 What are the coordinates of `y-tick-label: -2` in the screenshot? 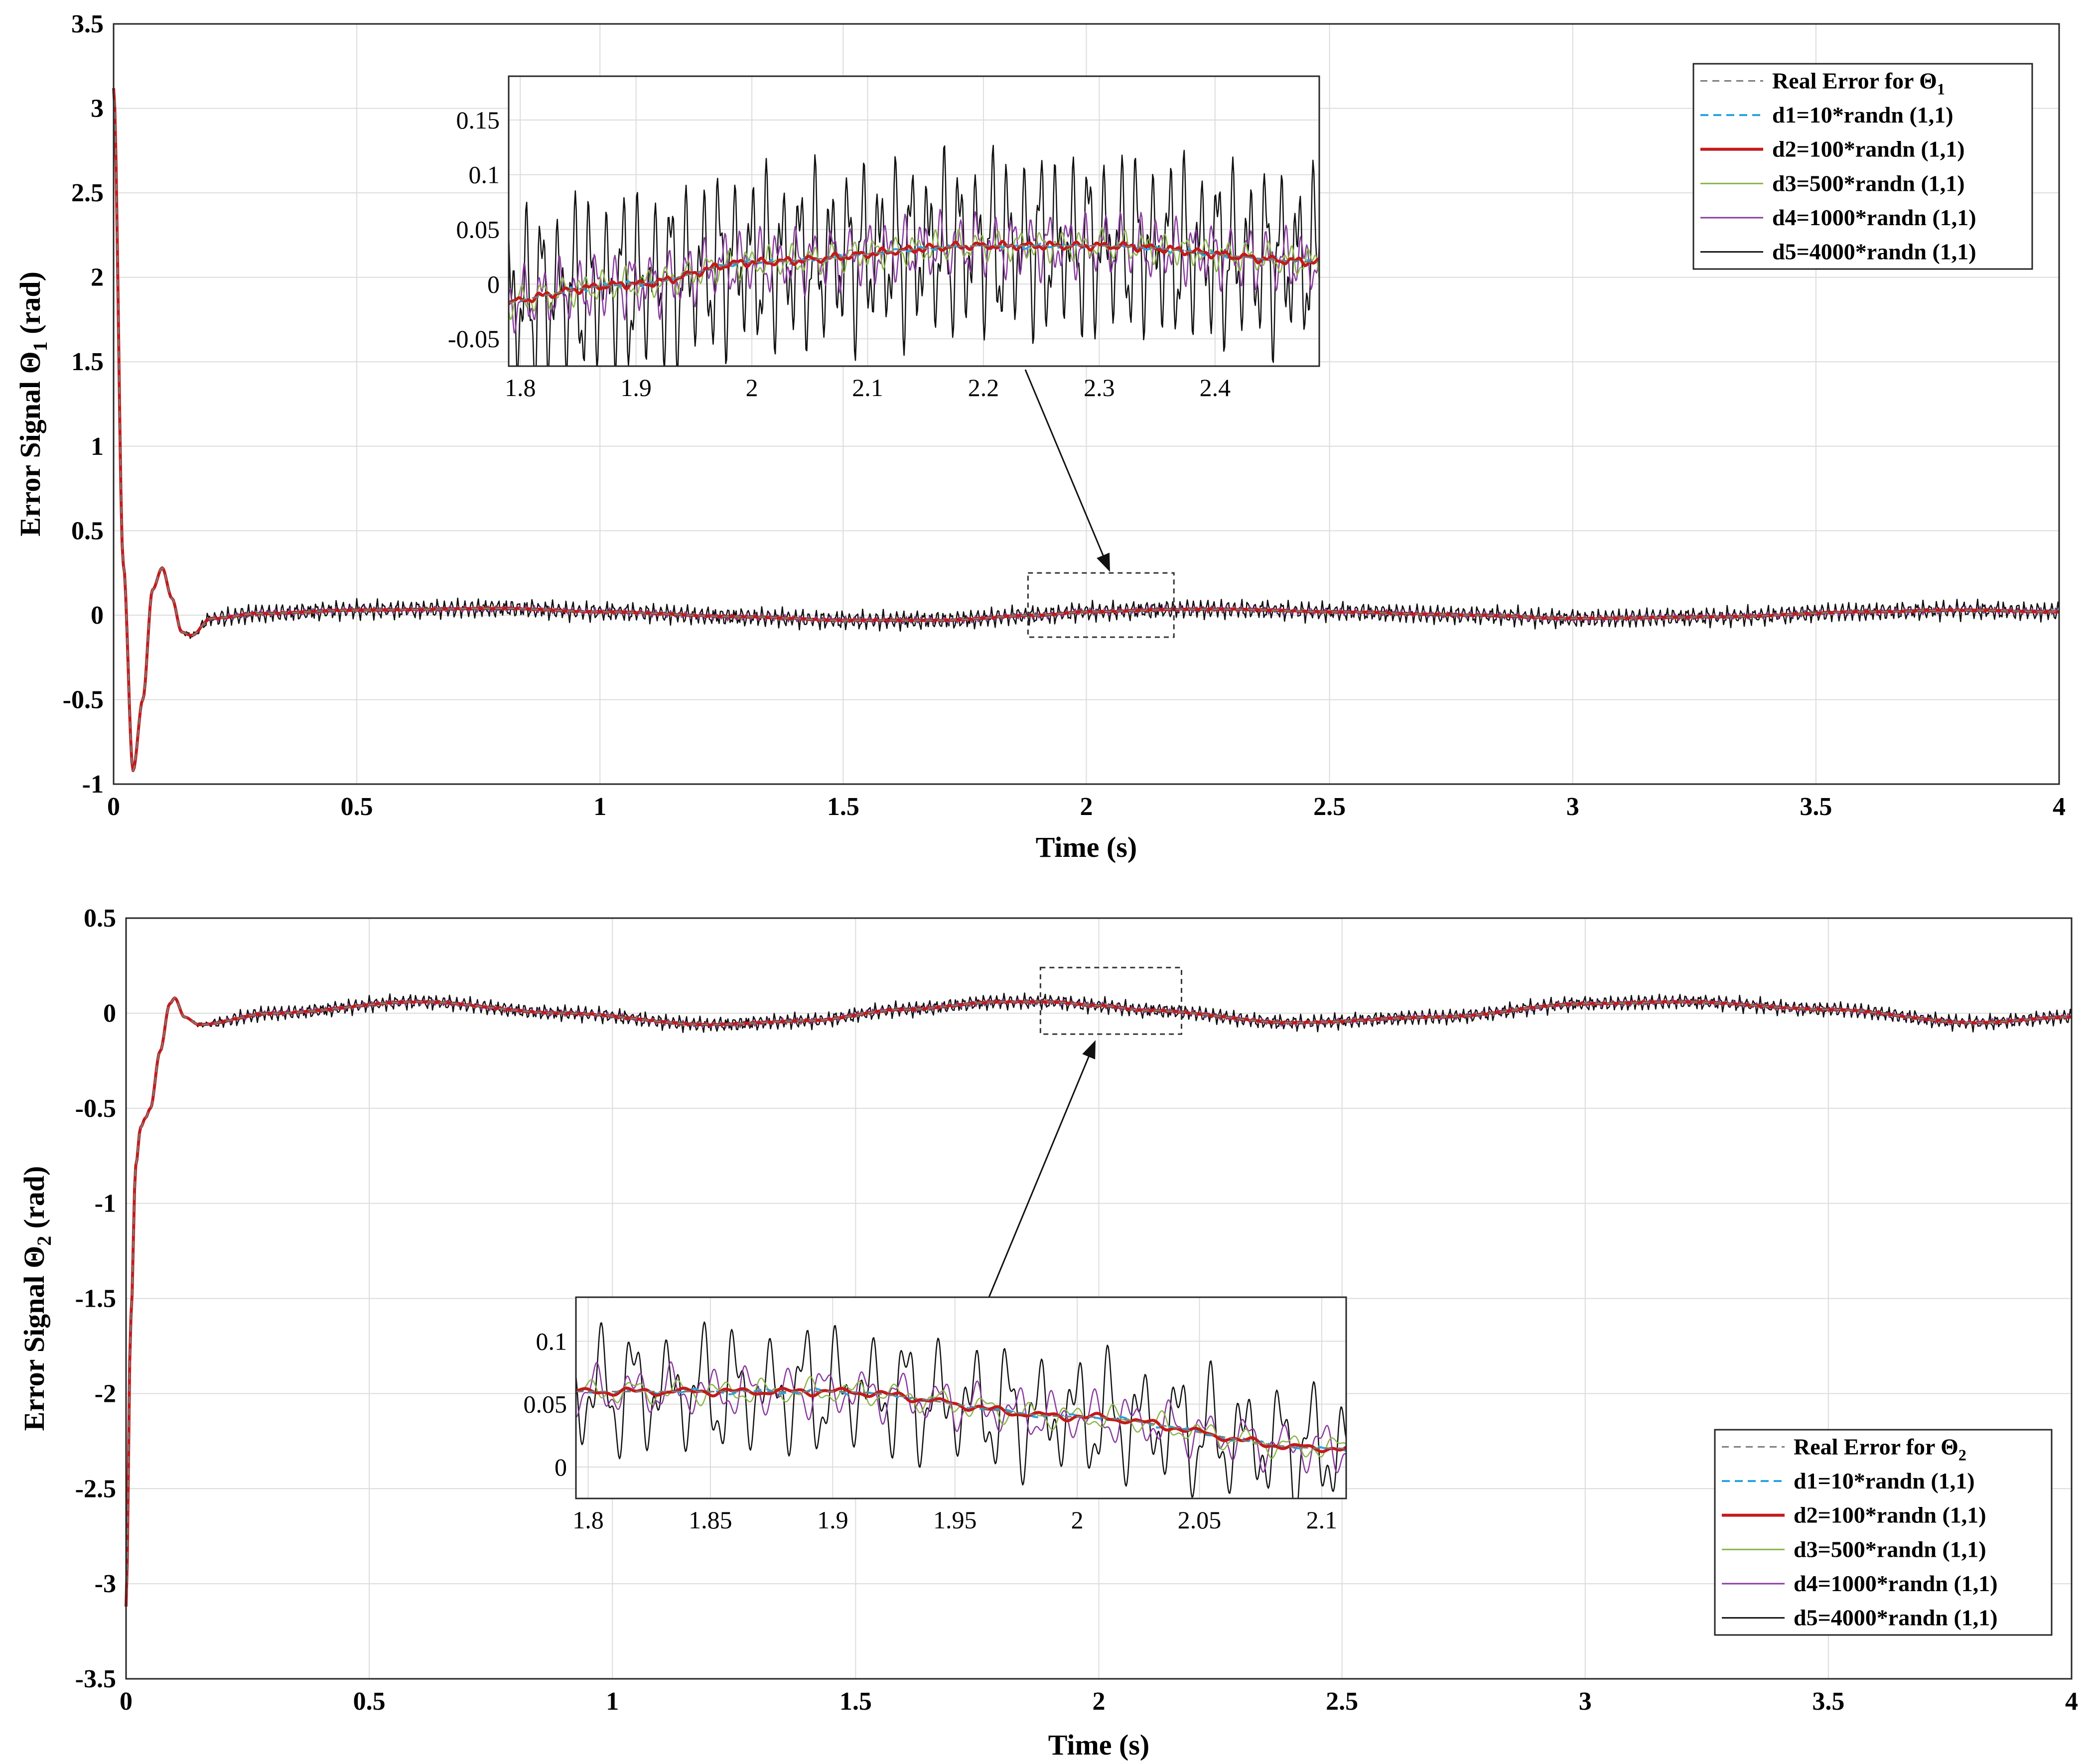 It's located at (106, 1394).